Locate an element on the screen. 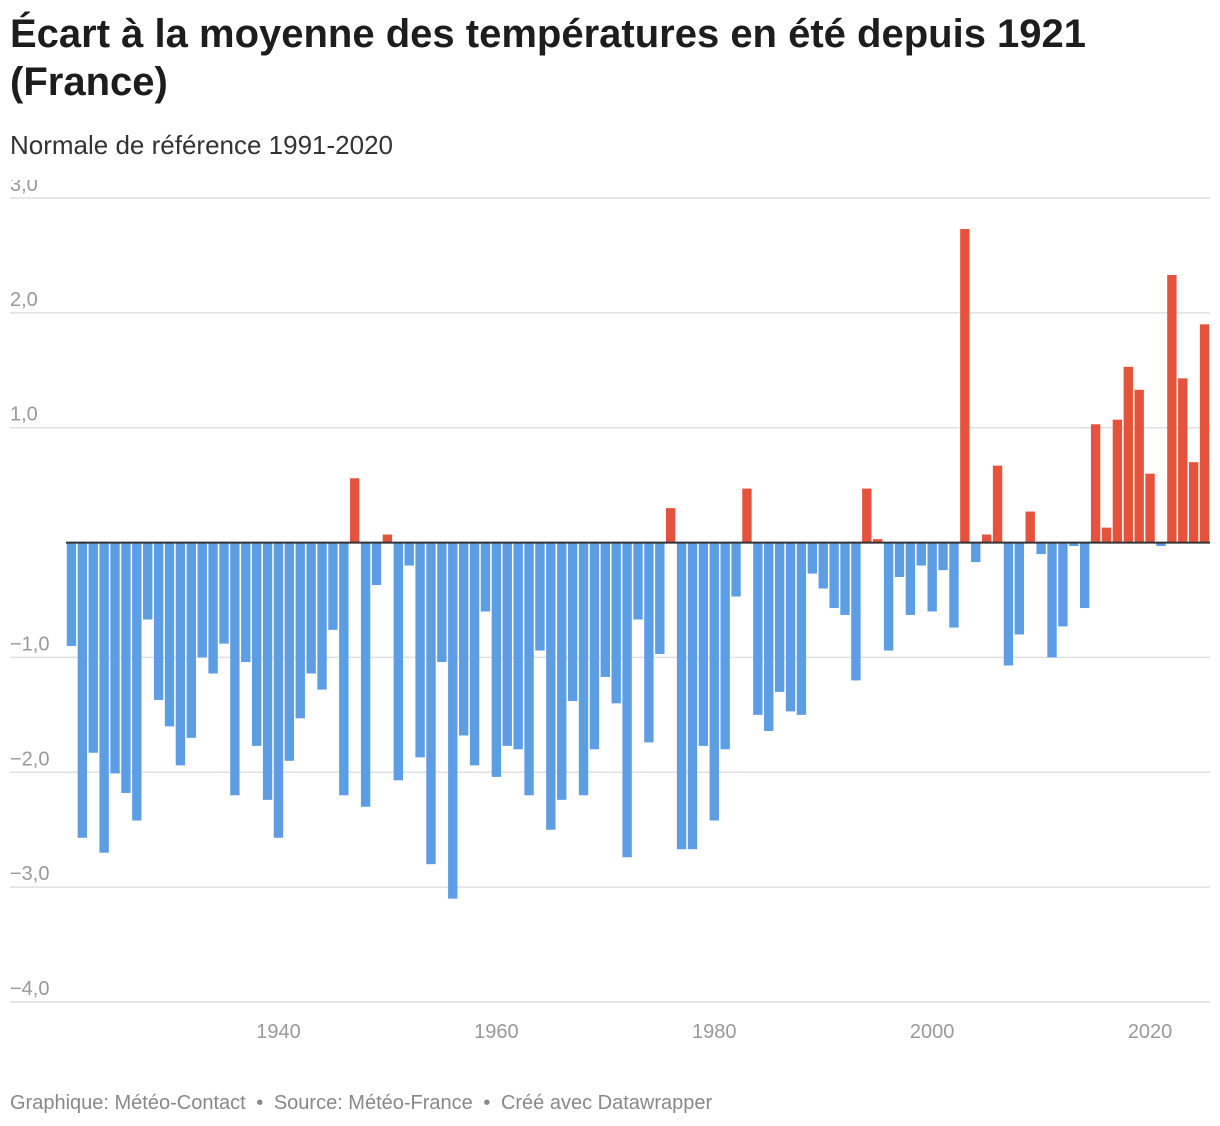 This screenshot has width=1220, height=1126. bar-1969 is located at coordinates (594, 646).